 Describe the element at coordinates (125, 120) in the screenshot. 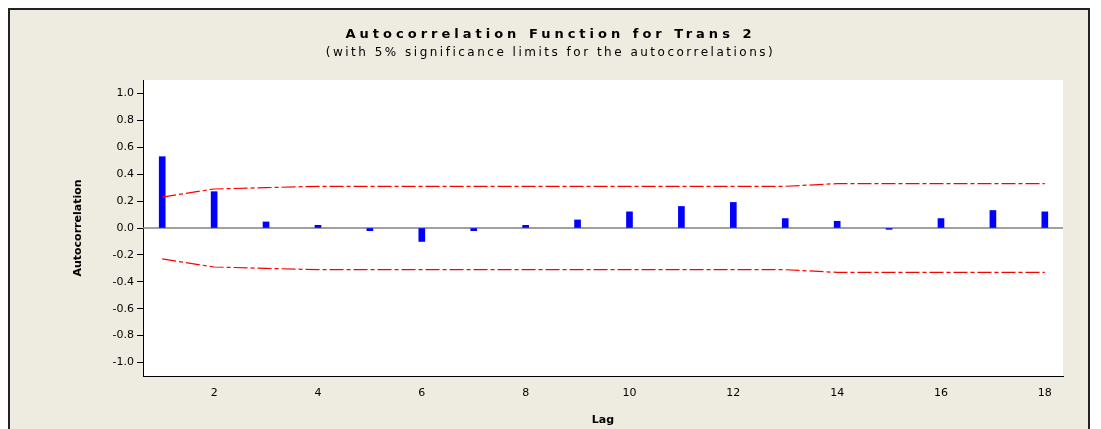

I see `y-tick-label: 0.8` at that location.